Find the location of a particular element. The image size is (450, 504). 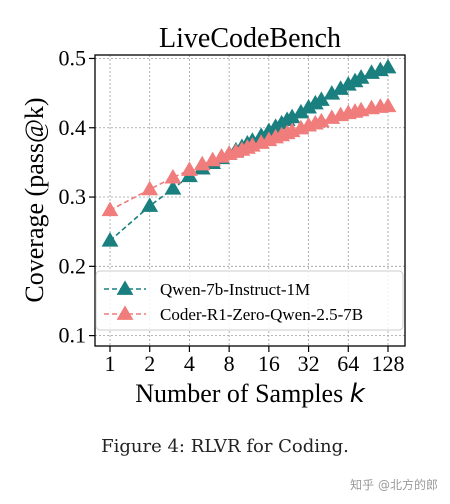

legend-label: Coder-R1-Zero-Qwen-2.5-7B is located at coordinates (261, 314).